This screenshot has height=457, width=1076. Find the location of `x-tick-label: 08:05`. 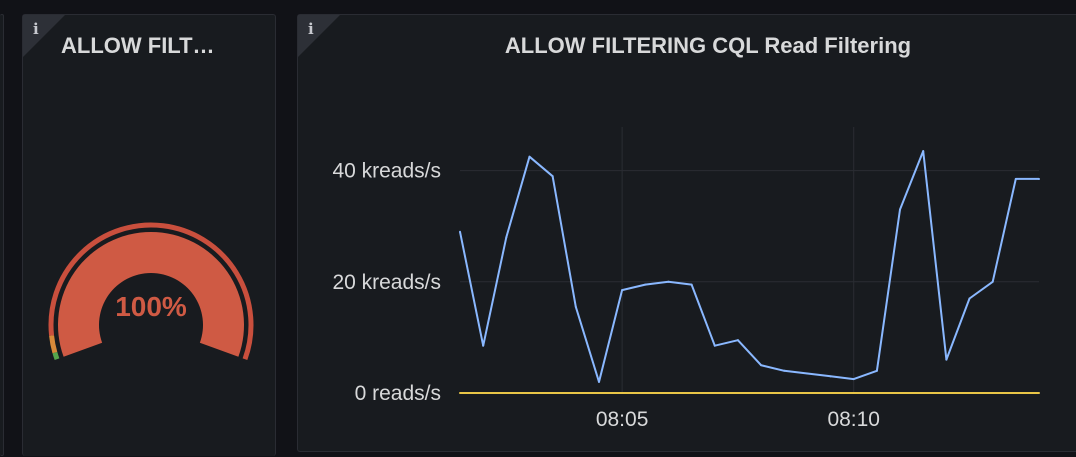

x-tick-label: 08:05 is located at coordinates (622, 419).